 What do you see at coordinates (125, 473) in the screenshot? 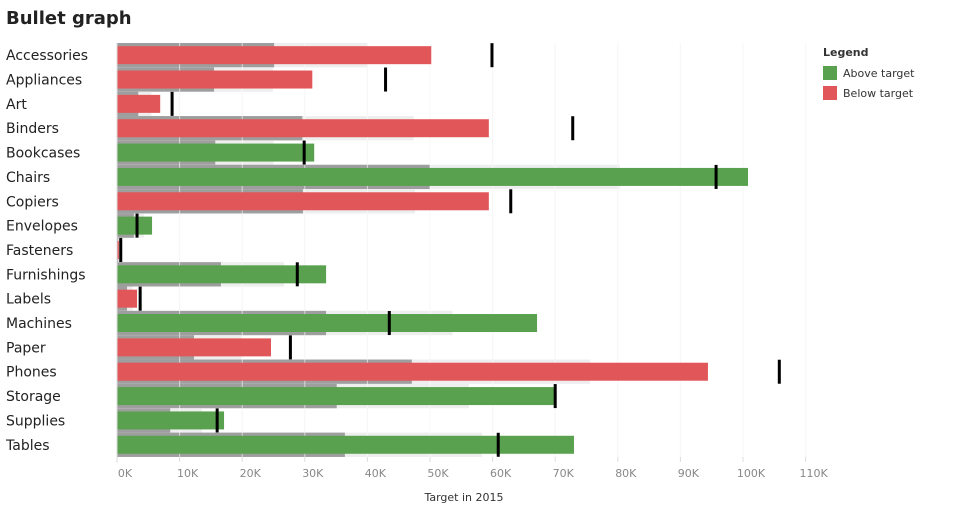
I see `x-tick-label: 0K` at bounding box center [125, 473].